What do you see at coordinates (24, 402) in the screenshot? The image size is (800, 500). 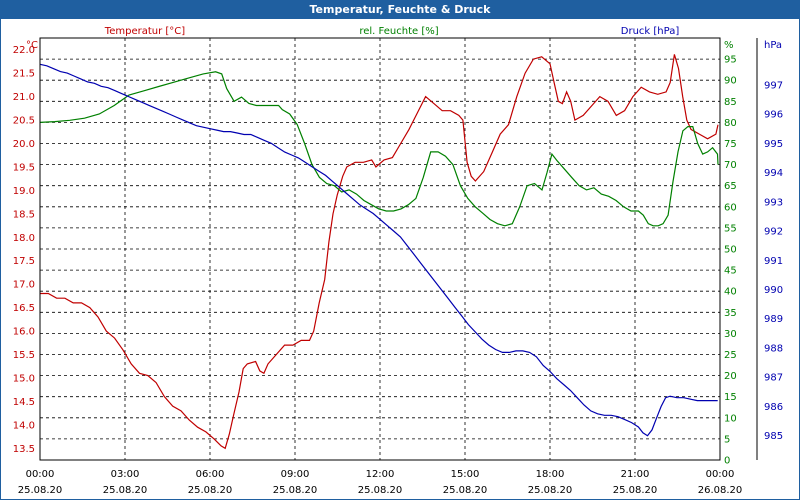 I see `temp-tick-label: 14.5` at bounding box center [24, 402].